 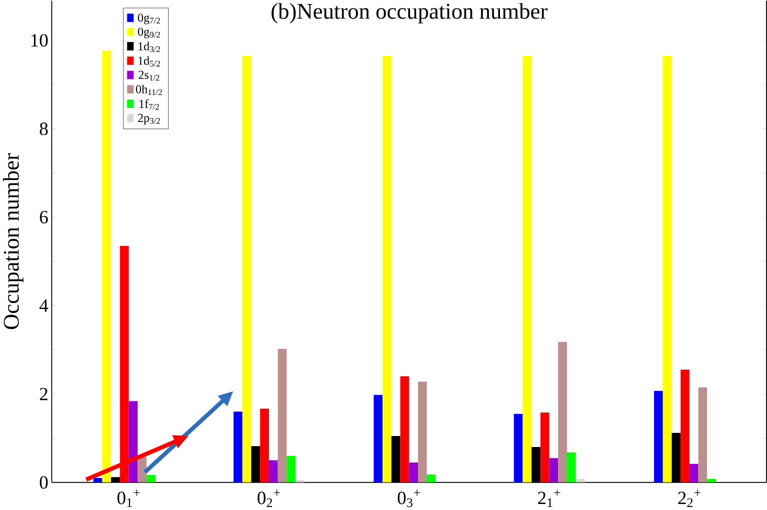 I want to click on x-tick-label: 2$_{2}$+, so click(x=689, y=498).